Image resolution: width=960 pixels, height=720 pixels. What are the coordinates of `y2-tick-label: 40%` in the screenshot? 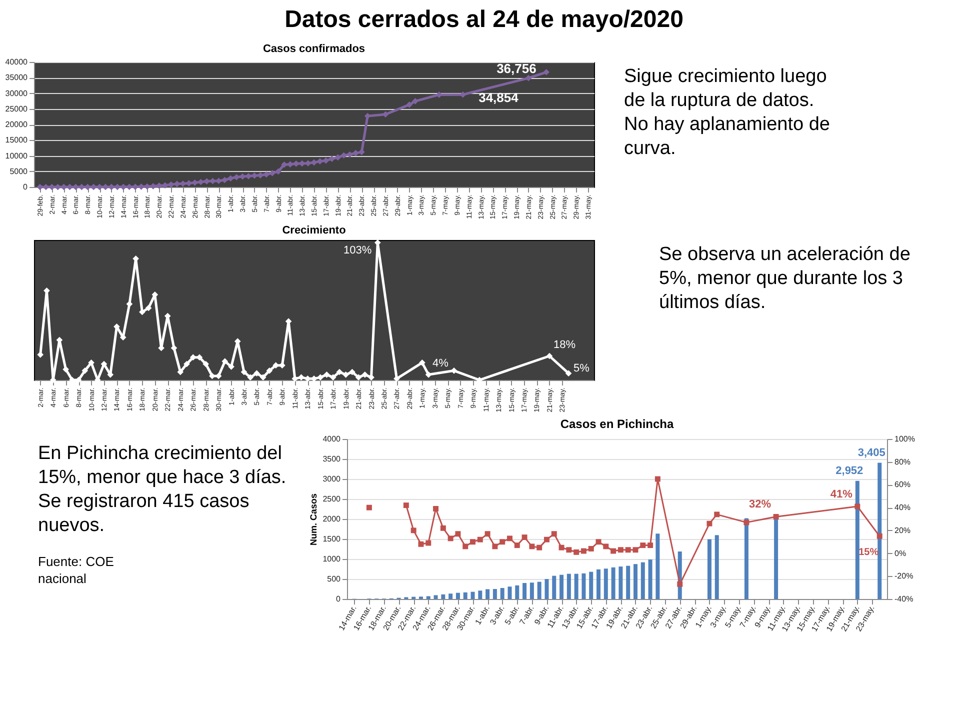 It's located at (902, 507).